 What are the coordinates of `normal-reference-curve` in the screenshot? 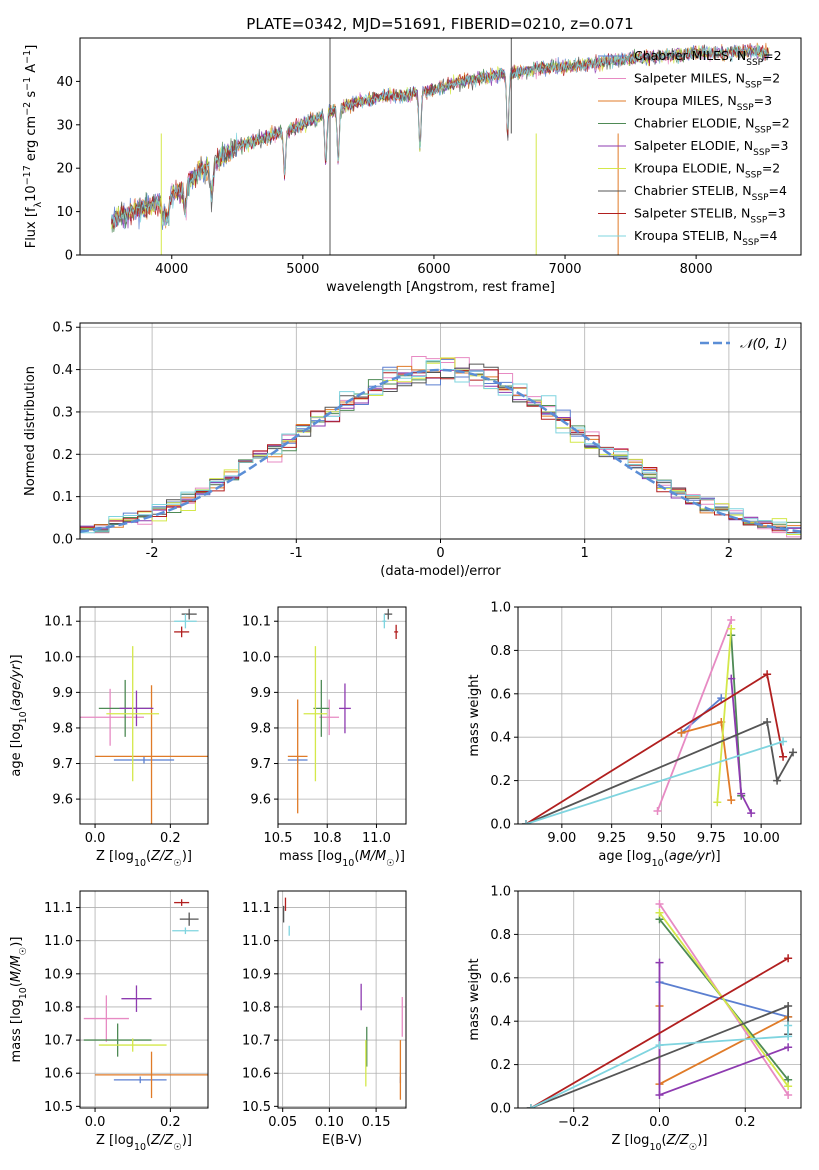 It's located at (440, 450).